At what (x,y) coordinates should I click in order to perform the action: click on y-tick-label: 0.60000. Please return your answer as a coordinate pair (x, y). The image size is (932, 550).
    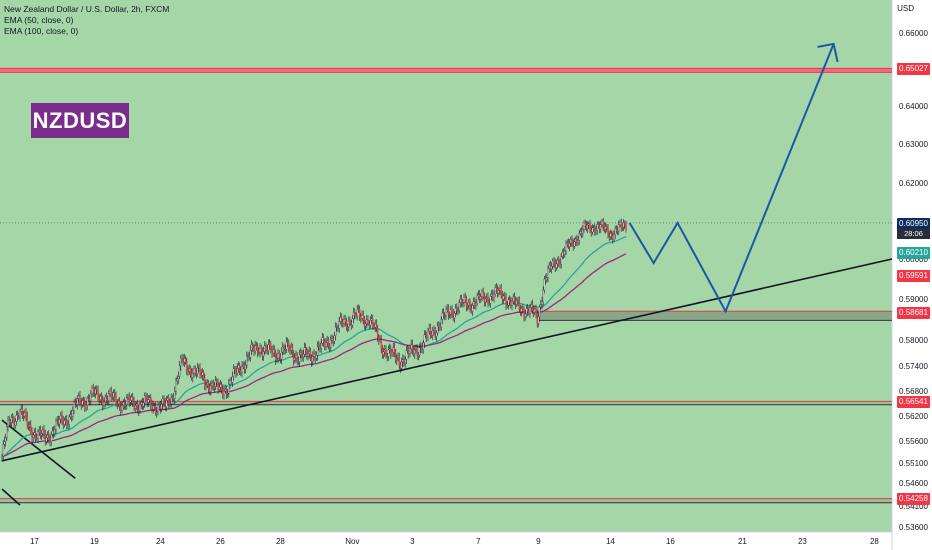
    Looking at the image, I should click on (913, 259).